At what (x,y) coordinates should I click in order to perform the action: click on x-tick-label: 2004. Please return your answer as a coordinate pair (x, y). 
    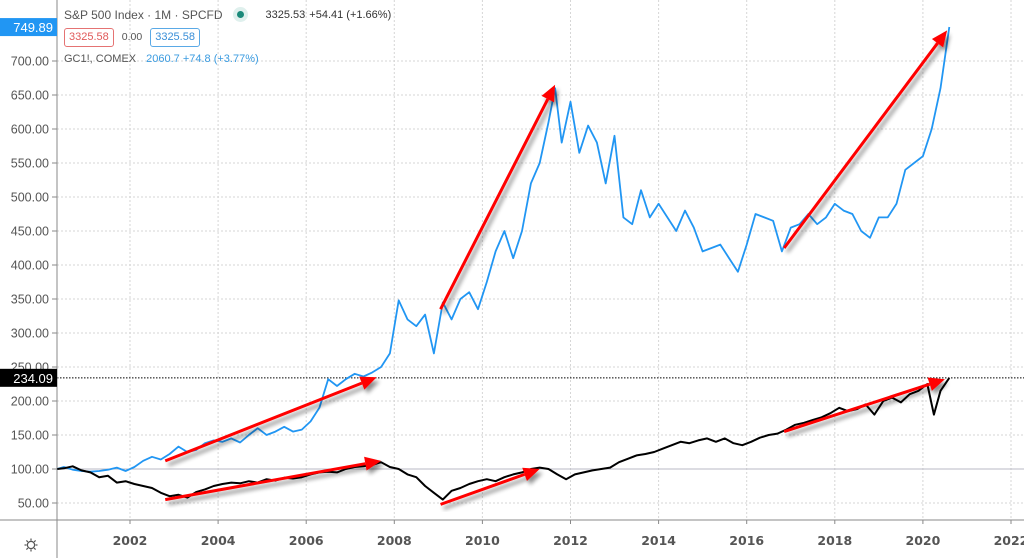
    Looking at the image, I should click on (218, 540).